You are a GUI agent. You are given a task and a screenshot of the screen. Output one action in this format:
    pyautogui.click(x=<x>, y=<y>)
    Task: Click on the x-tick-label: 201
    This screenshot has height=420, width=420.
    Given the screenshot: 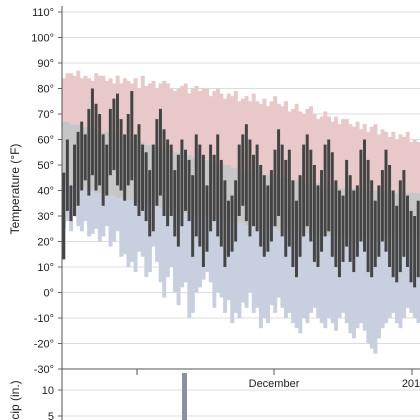 What is the action you would take?
    pyautogui.click(x=411, y=384)
    